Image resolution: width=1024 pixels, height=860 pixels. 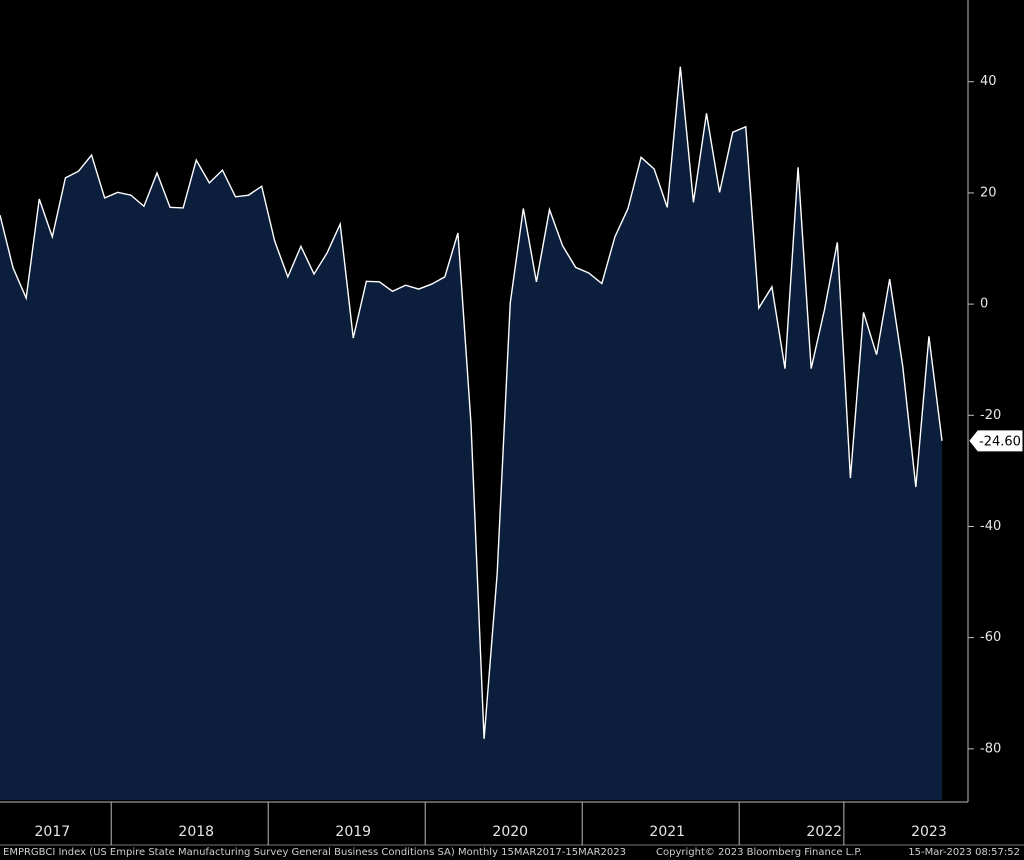 I want to click on y-tick-label: 0, so click(x=984, y=304).